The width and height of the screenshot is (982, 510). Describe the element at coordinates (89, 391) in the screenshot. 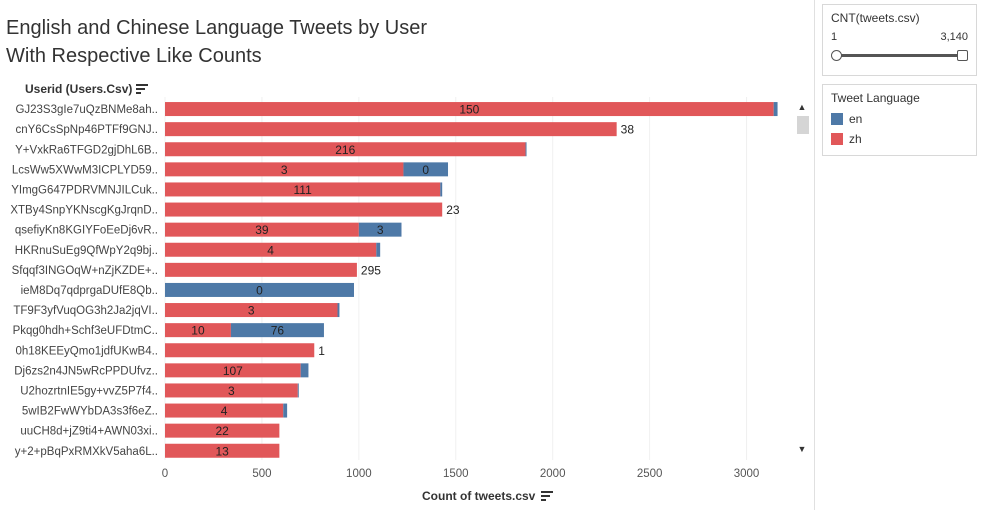

I see `y-tick-label: U2hozrtnIE5gy+vvZ5P7f4..` at that location.